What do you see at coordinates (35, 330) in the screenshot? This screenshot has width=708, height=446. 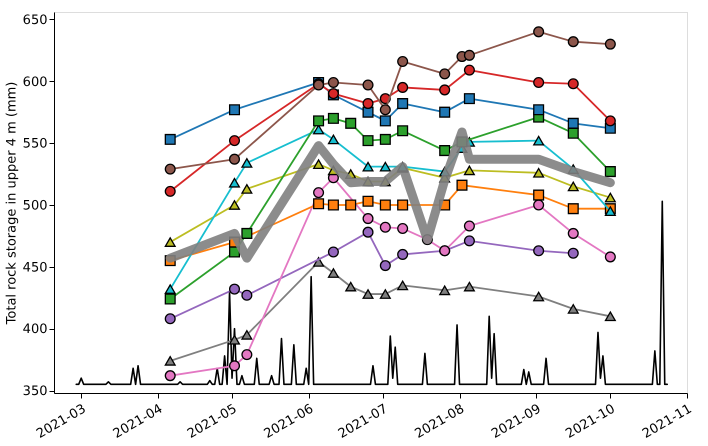 I see `y-tick-label: 400` at bounding box center [35, 330].